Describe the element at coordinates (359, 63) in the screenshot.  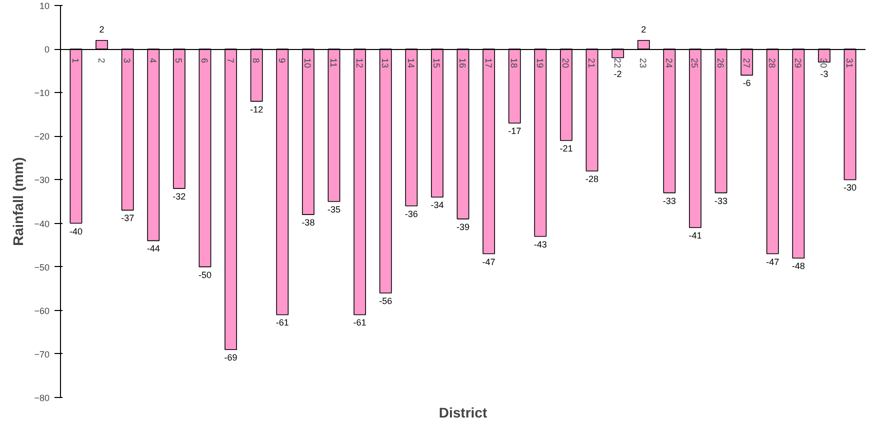
I see `x-tick-label: 12` at that location.